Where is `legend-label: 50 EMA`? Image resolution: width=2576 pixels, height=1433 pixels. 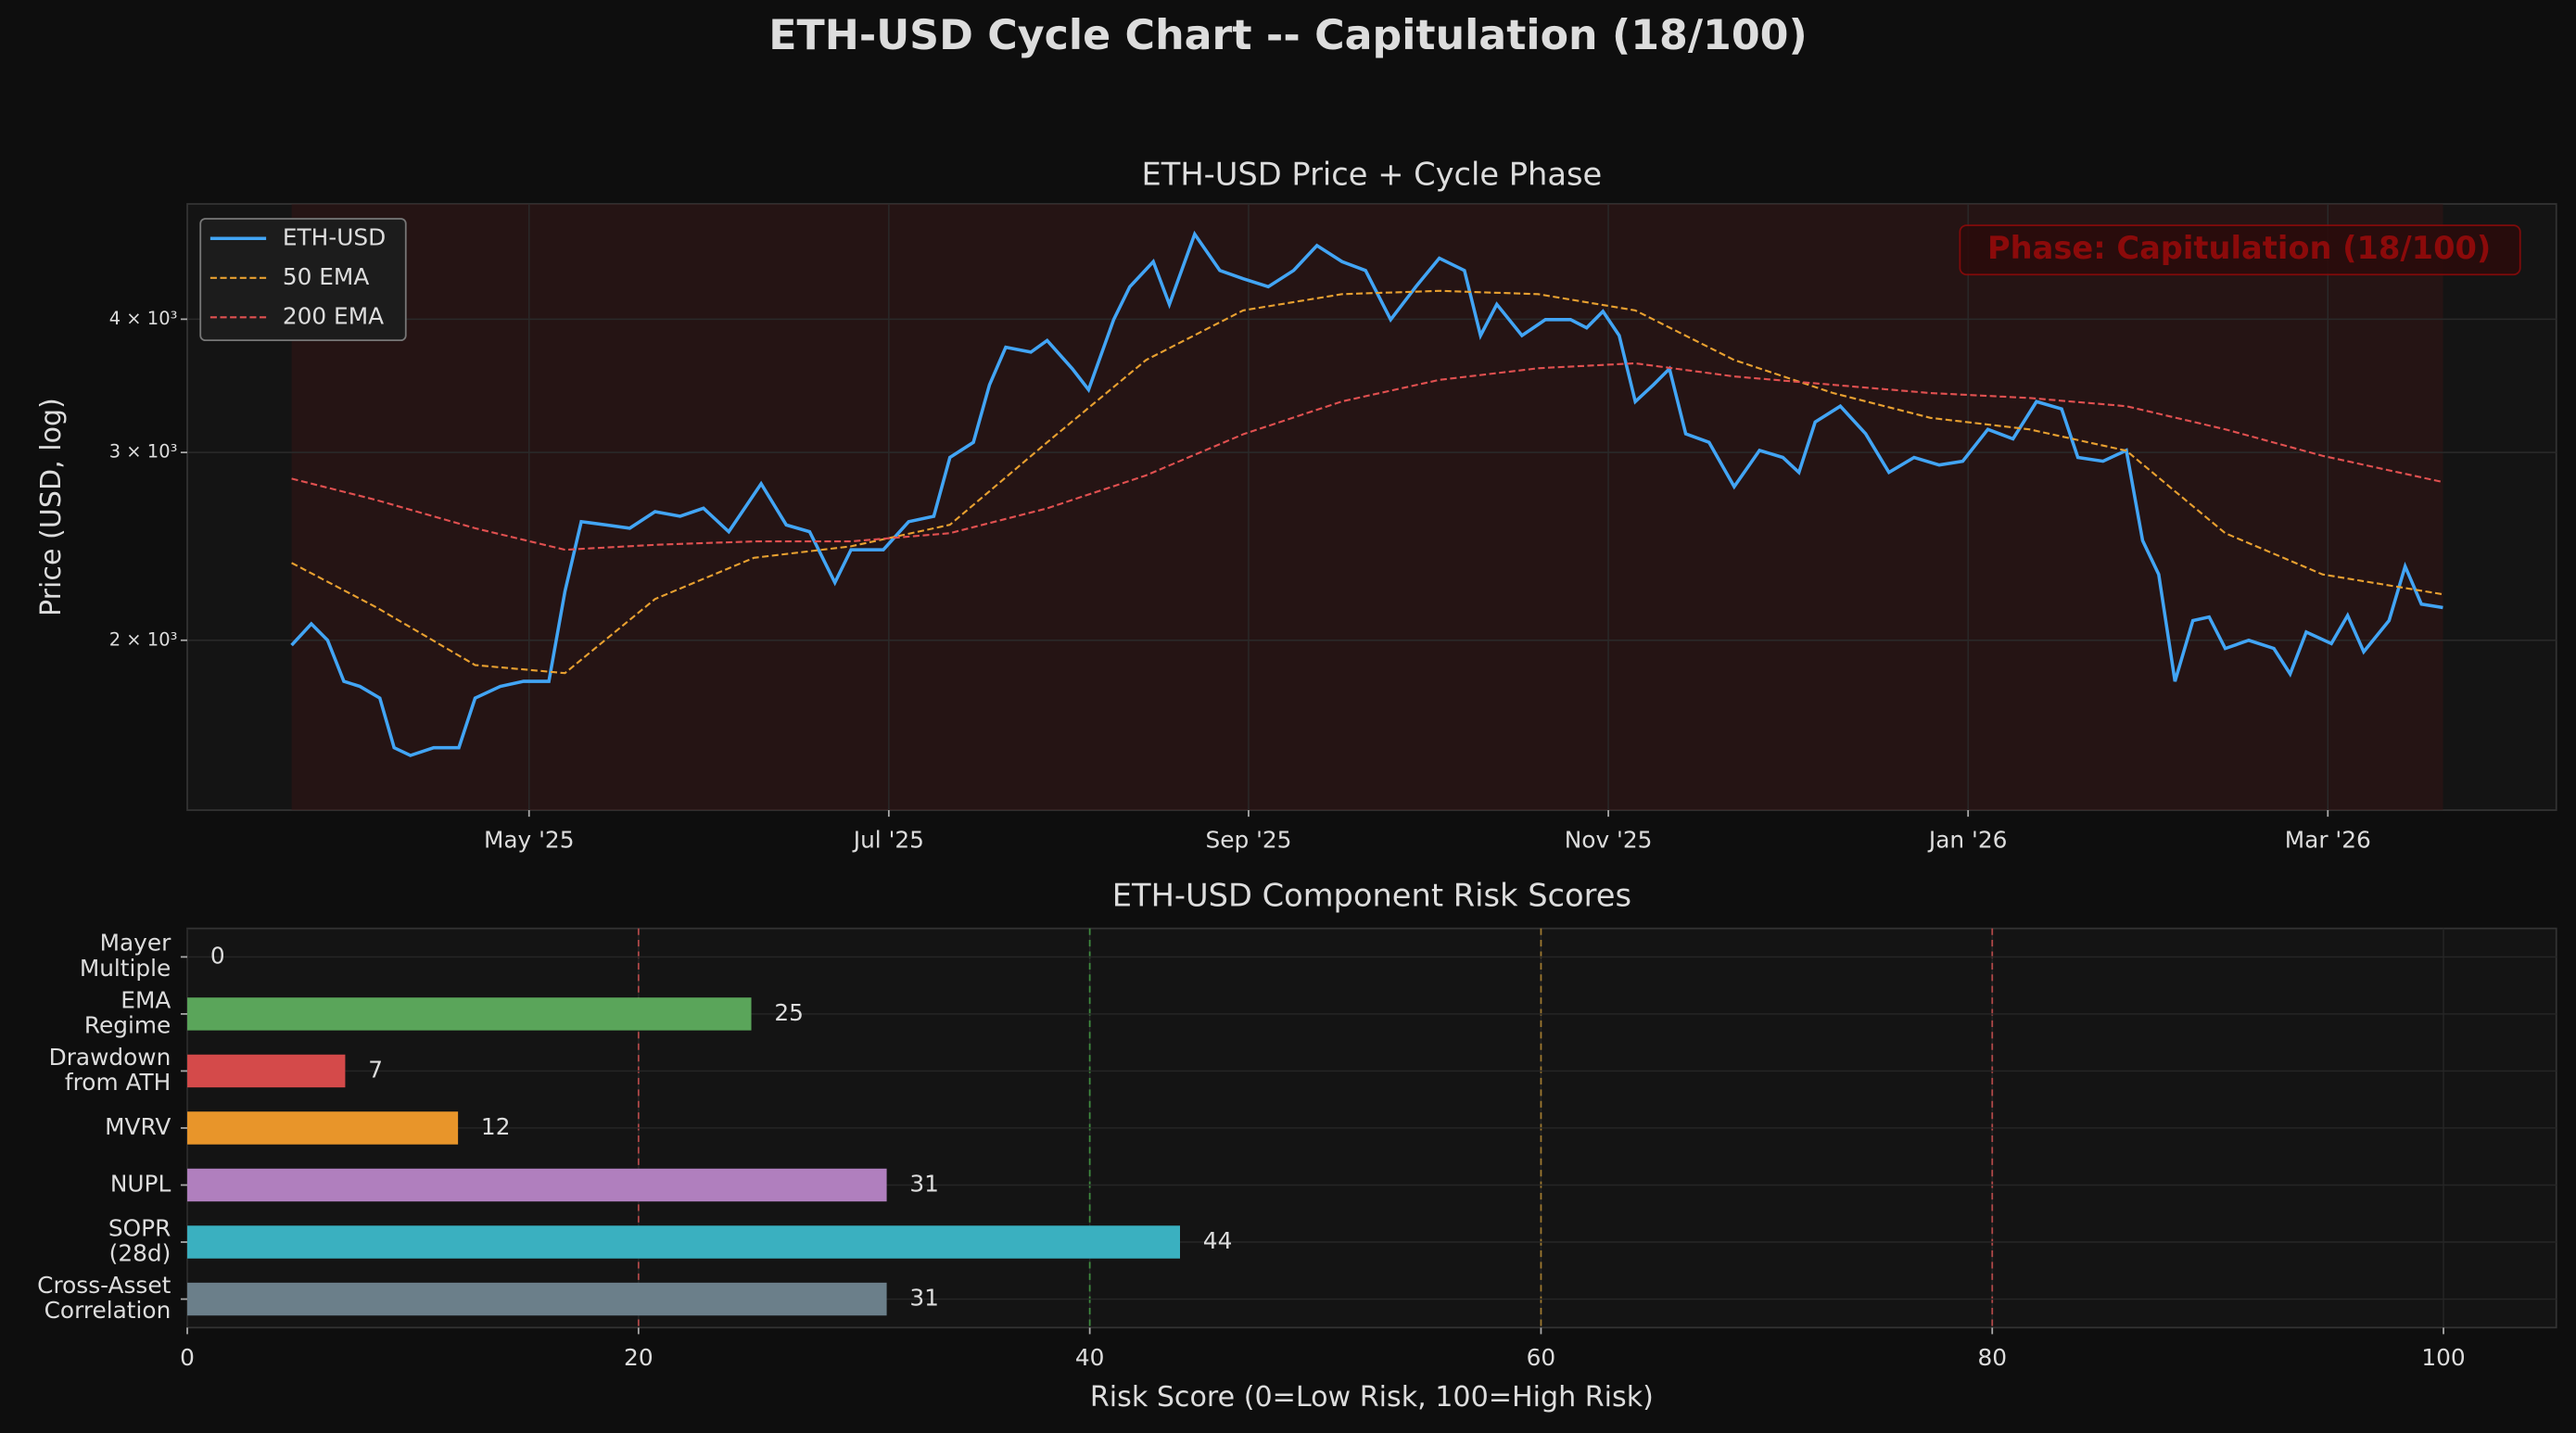 legend-label: 50 EMA is located at coordinates (326, 276).